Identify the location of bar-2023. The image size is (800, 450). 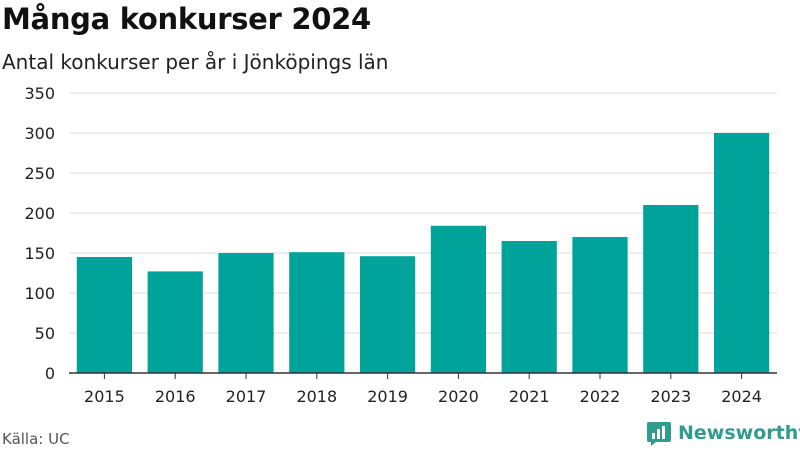
(671, 289).